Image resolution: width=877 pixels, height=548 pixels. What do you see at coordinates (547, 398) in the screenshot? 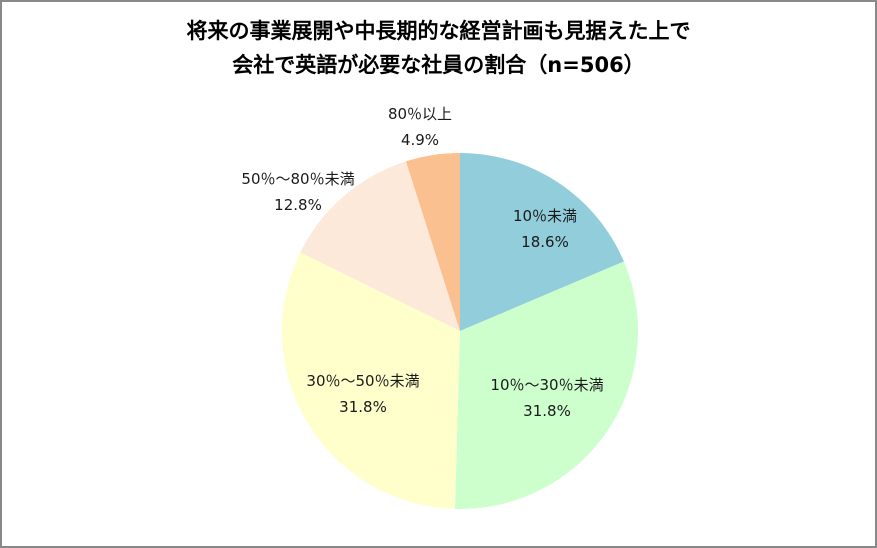
I see `data-label-slice-1: 10％～30％未満 31.8%` at bounding box center [547, 398].